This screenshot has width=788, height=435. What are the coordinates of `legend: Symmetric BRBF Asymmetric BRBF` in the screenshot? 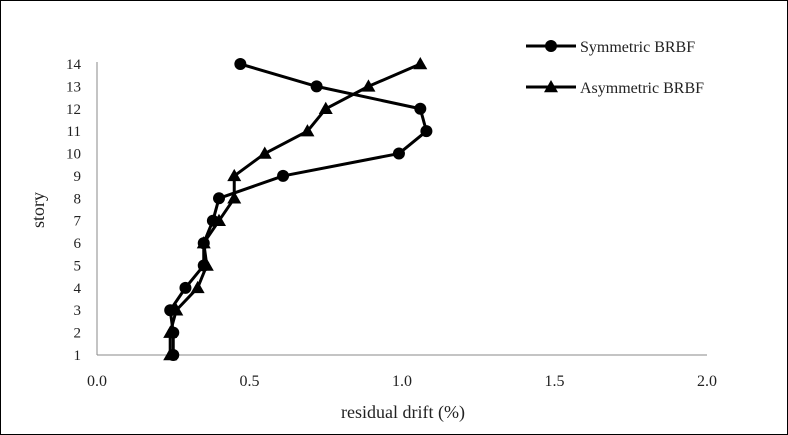 It's located at (615, 68).